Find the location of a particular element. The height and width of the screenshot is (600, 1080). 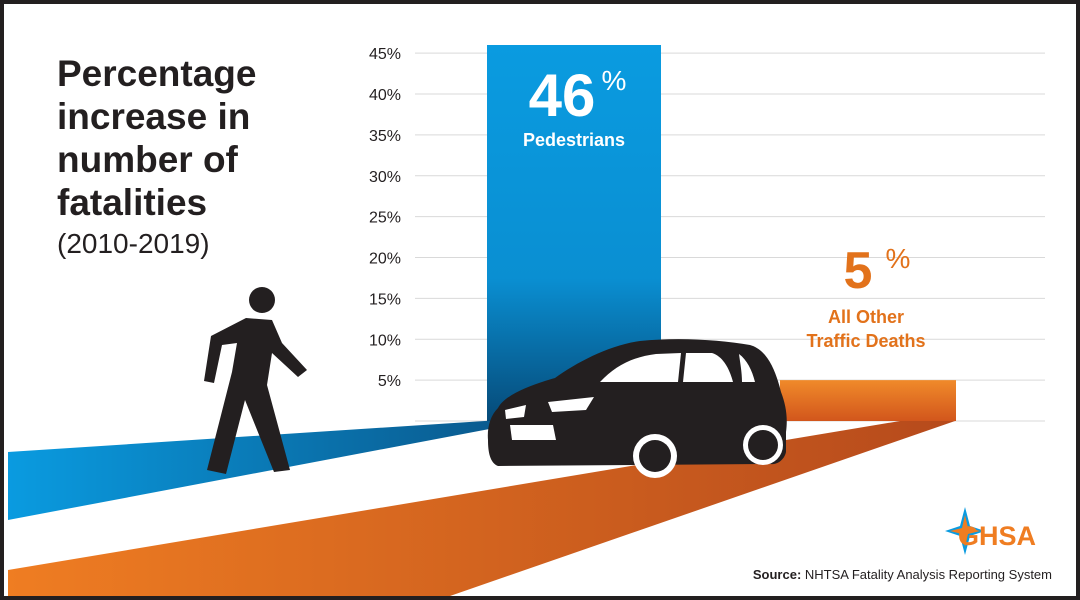

road-stripe-blue is located at coordinates (254, 470).